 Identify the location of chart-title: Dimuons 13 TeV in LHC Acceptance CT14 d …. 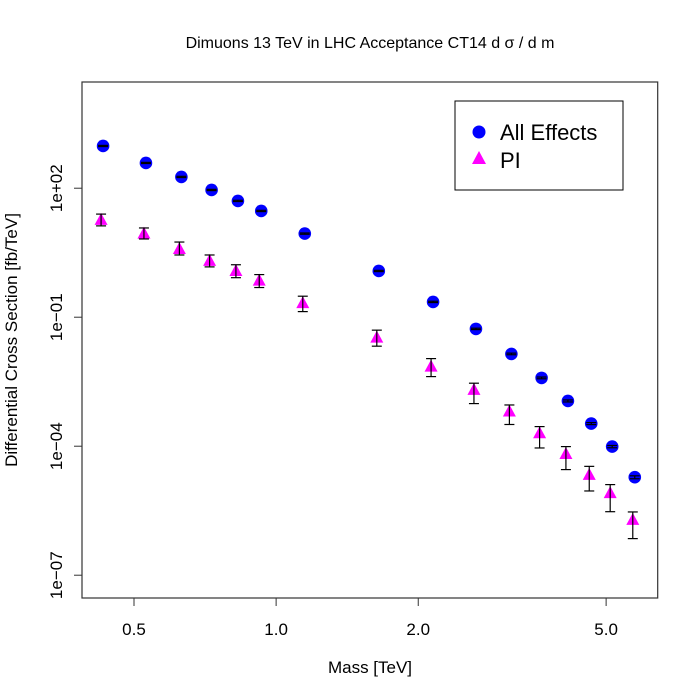
(370, 43).